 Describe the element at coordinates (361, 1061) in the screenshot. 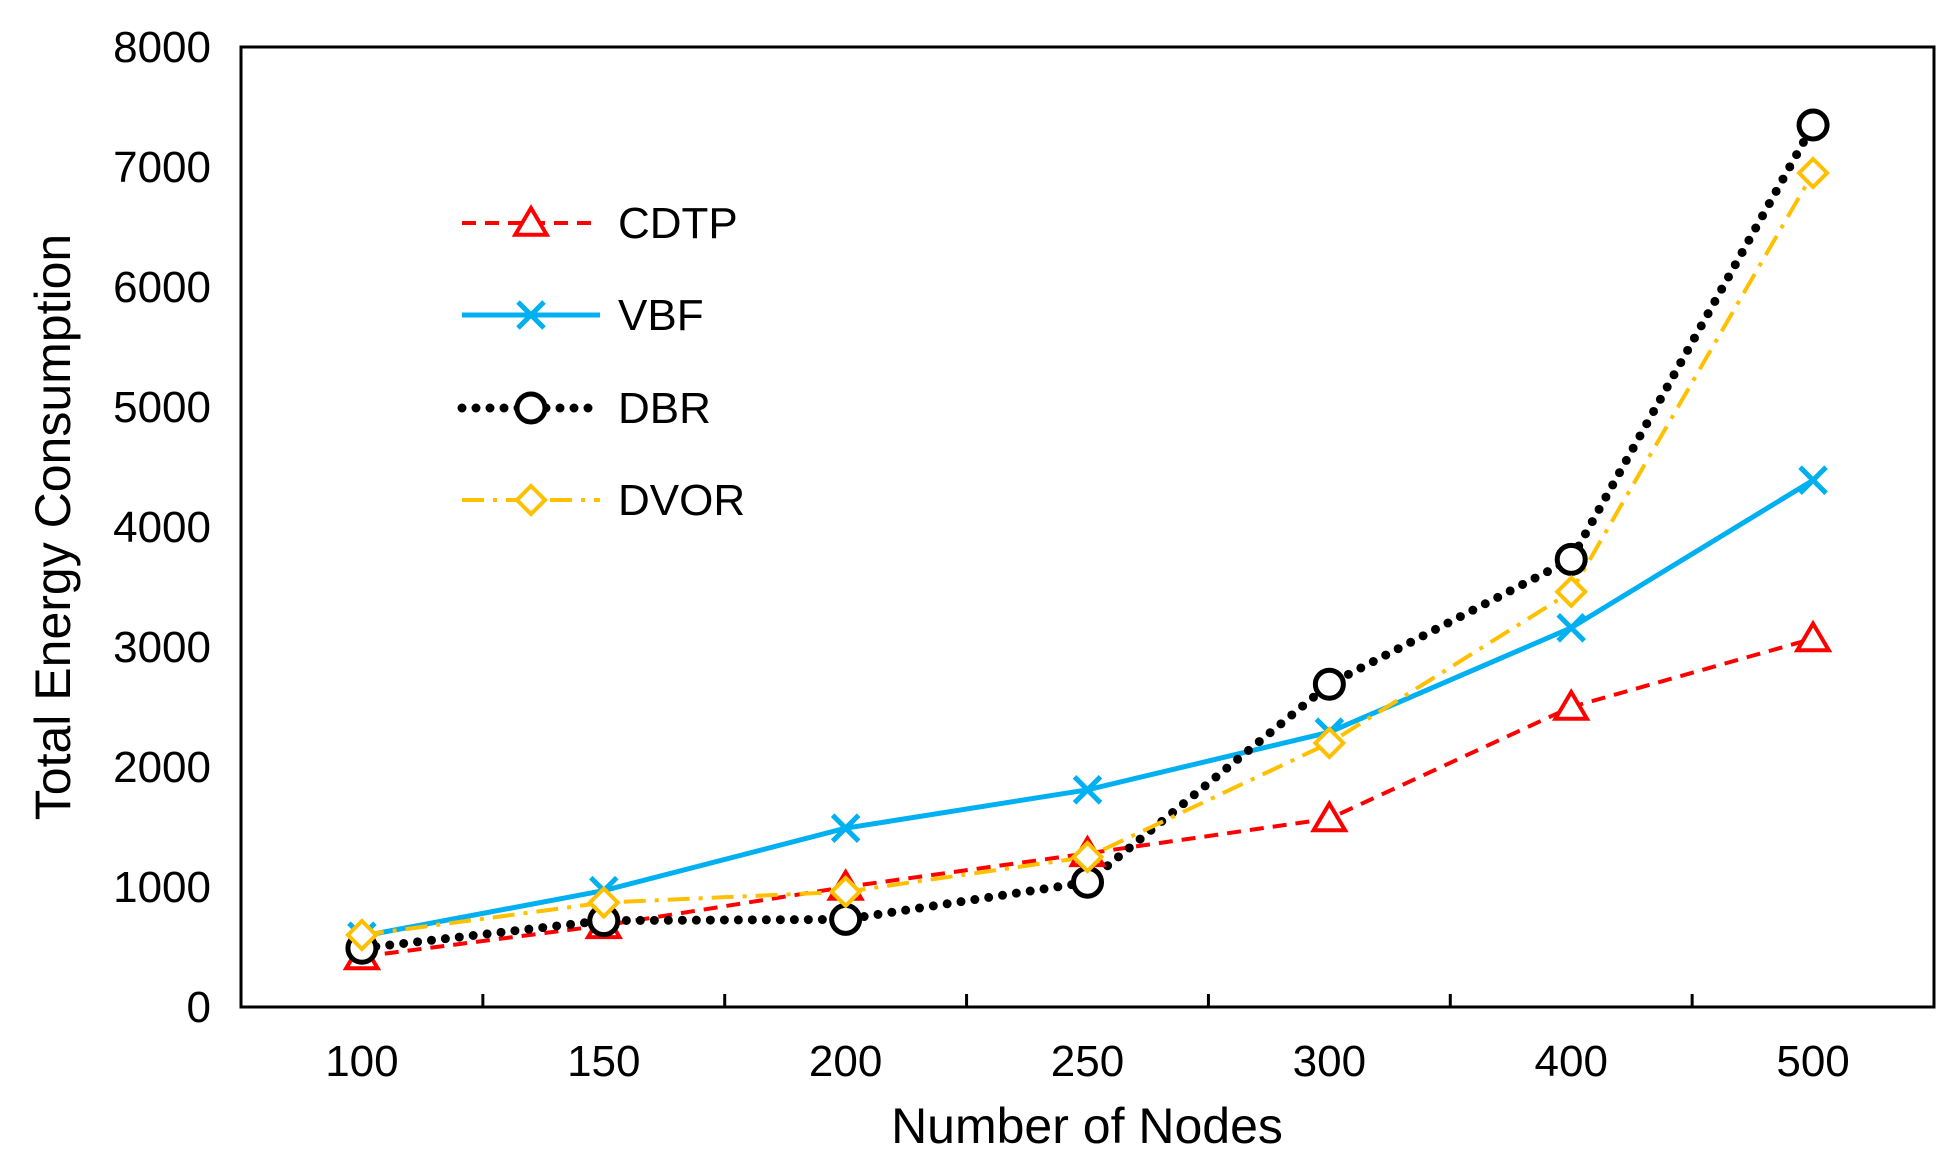

I see `x-tick-label: 100` at that location.